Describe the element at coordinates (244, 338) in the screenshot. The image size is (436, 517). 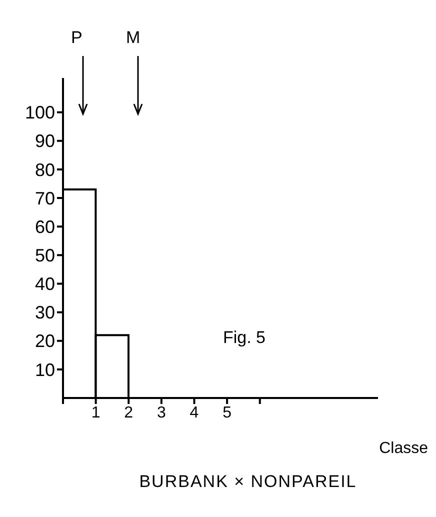
I see `annotation: Fig. 5` at that location.